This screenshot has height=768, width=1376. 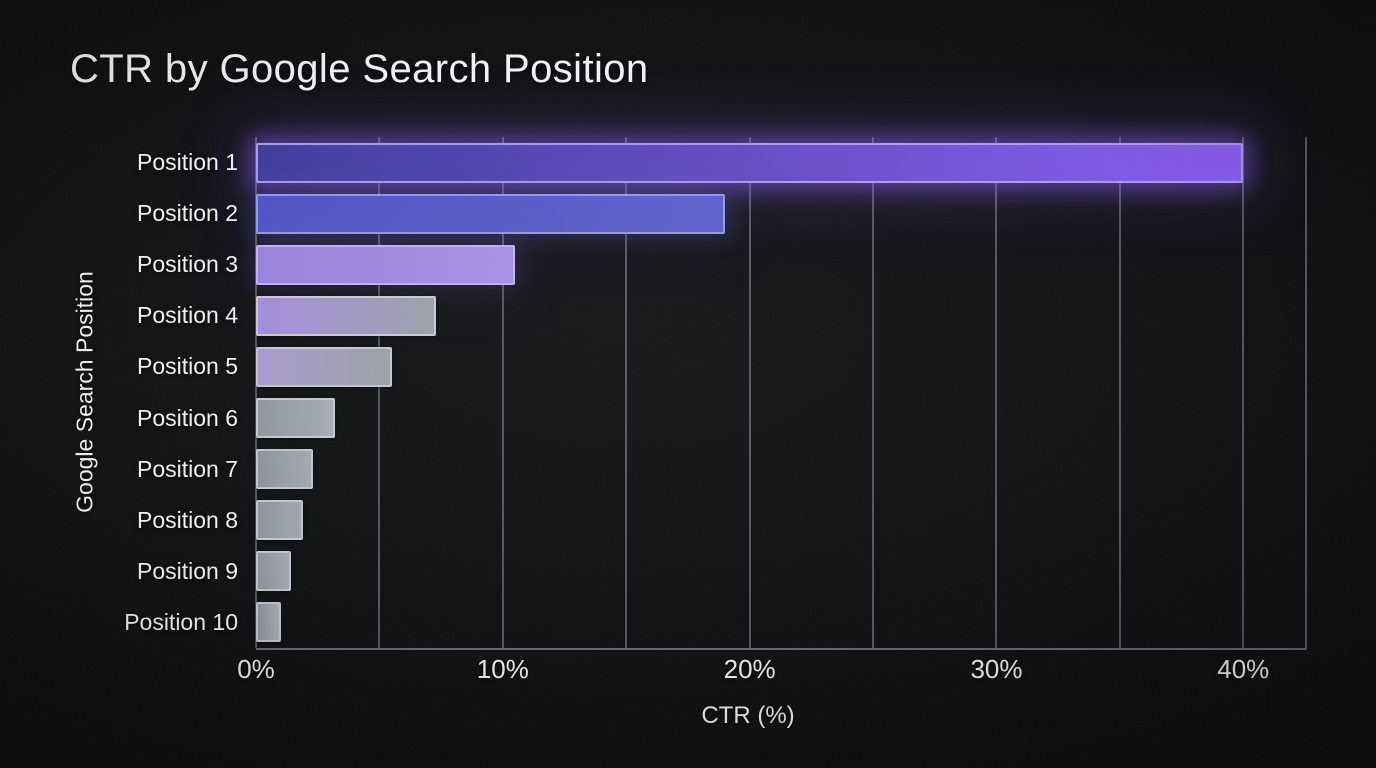 What do you see at coordinates (748, 715) in the screenshot?
I see `x-axis-title: CTR (%)` at bounding box center [748, 715].